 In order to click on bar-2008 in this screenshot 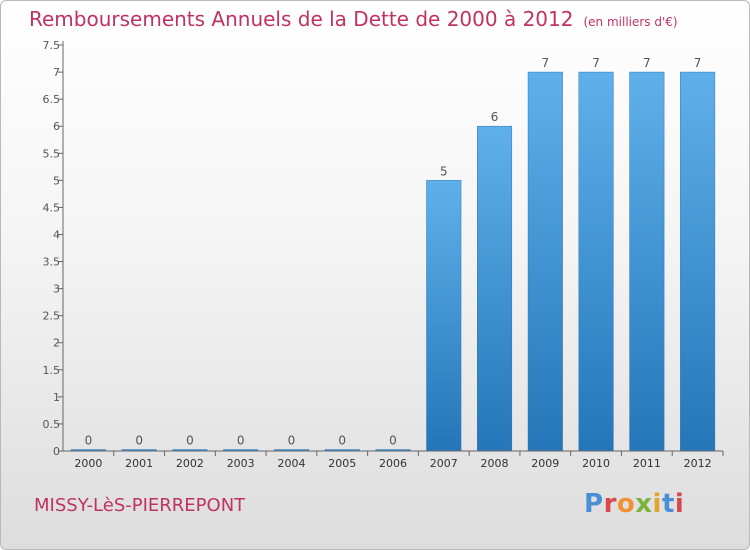, I will do `click(495, 288)`.